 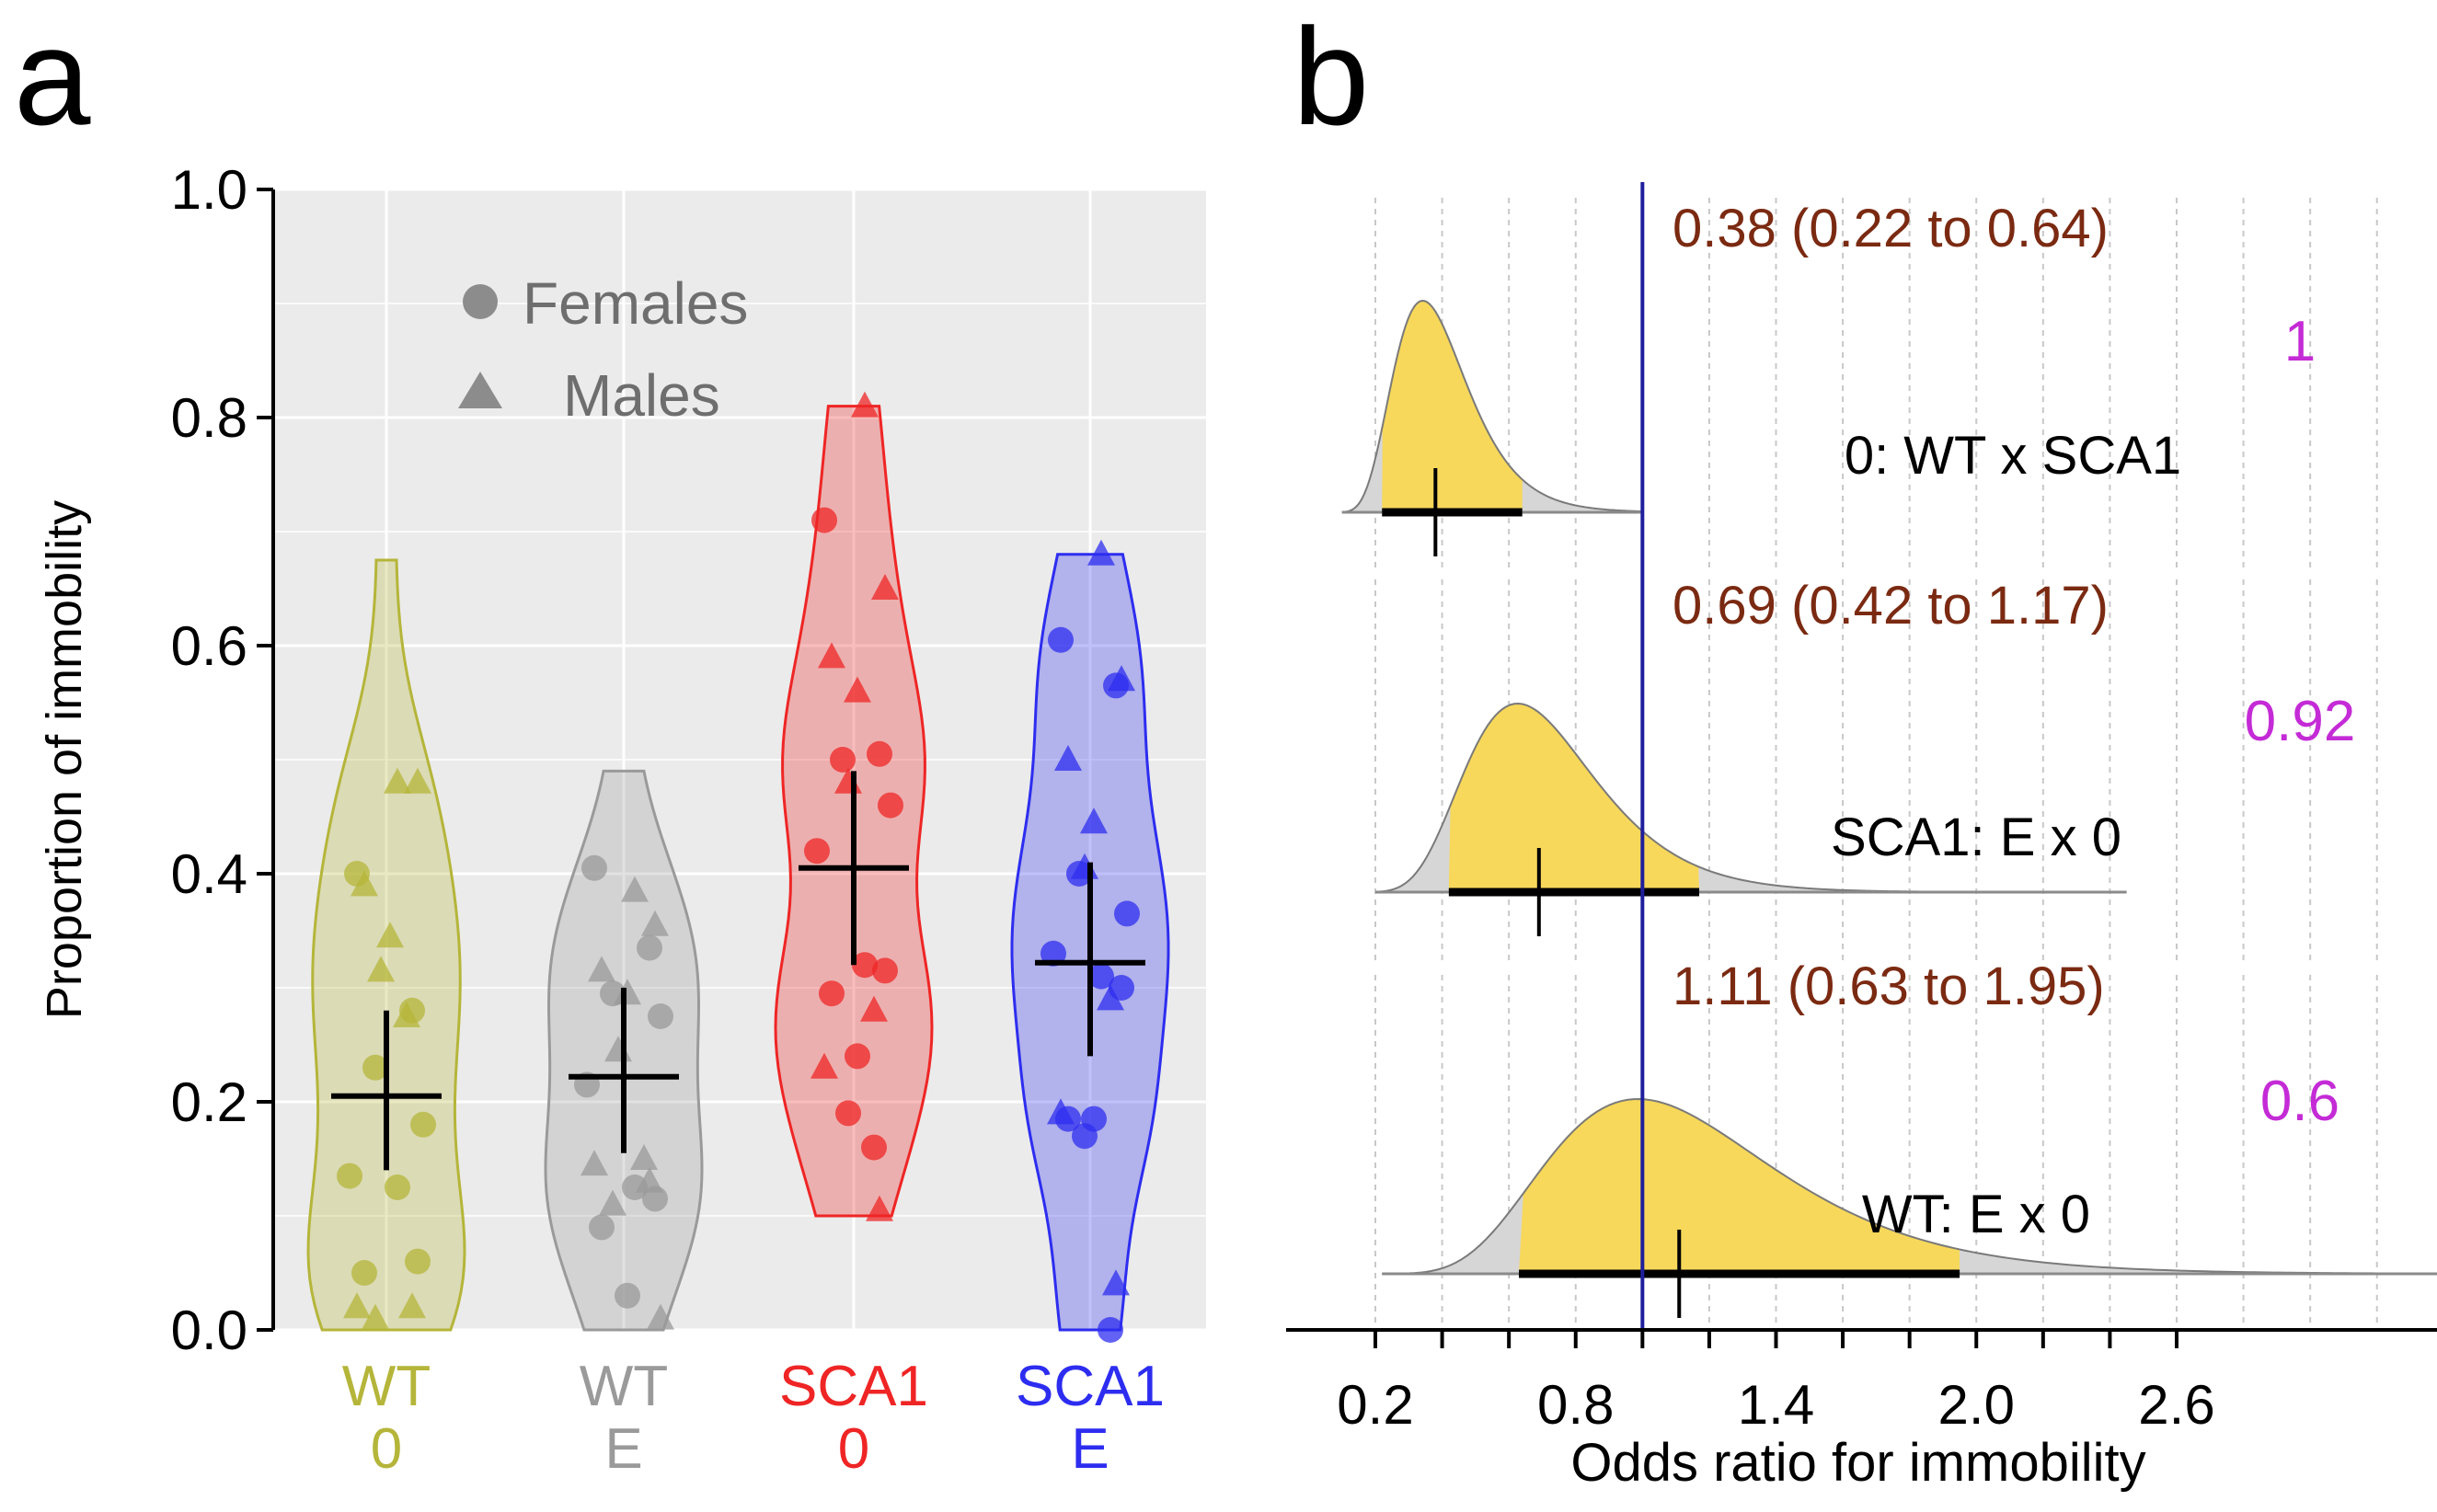 I want to click on y-tick-label: 0.4, so click(x=209, y=874).